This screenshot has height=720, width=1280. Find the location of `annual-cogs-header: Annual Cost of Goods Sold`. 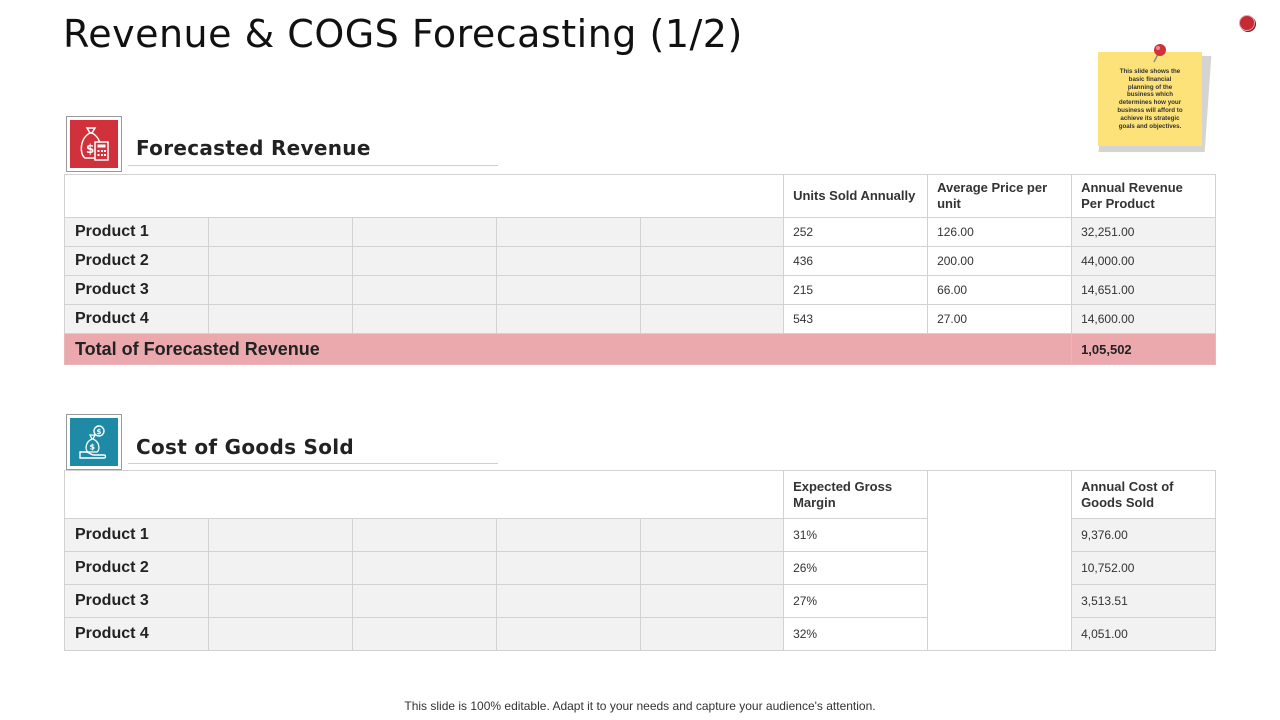

annual-cogs-header: Annual Cost of Goods Sold is located at coordinates (1144, 494).